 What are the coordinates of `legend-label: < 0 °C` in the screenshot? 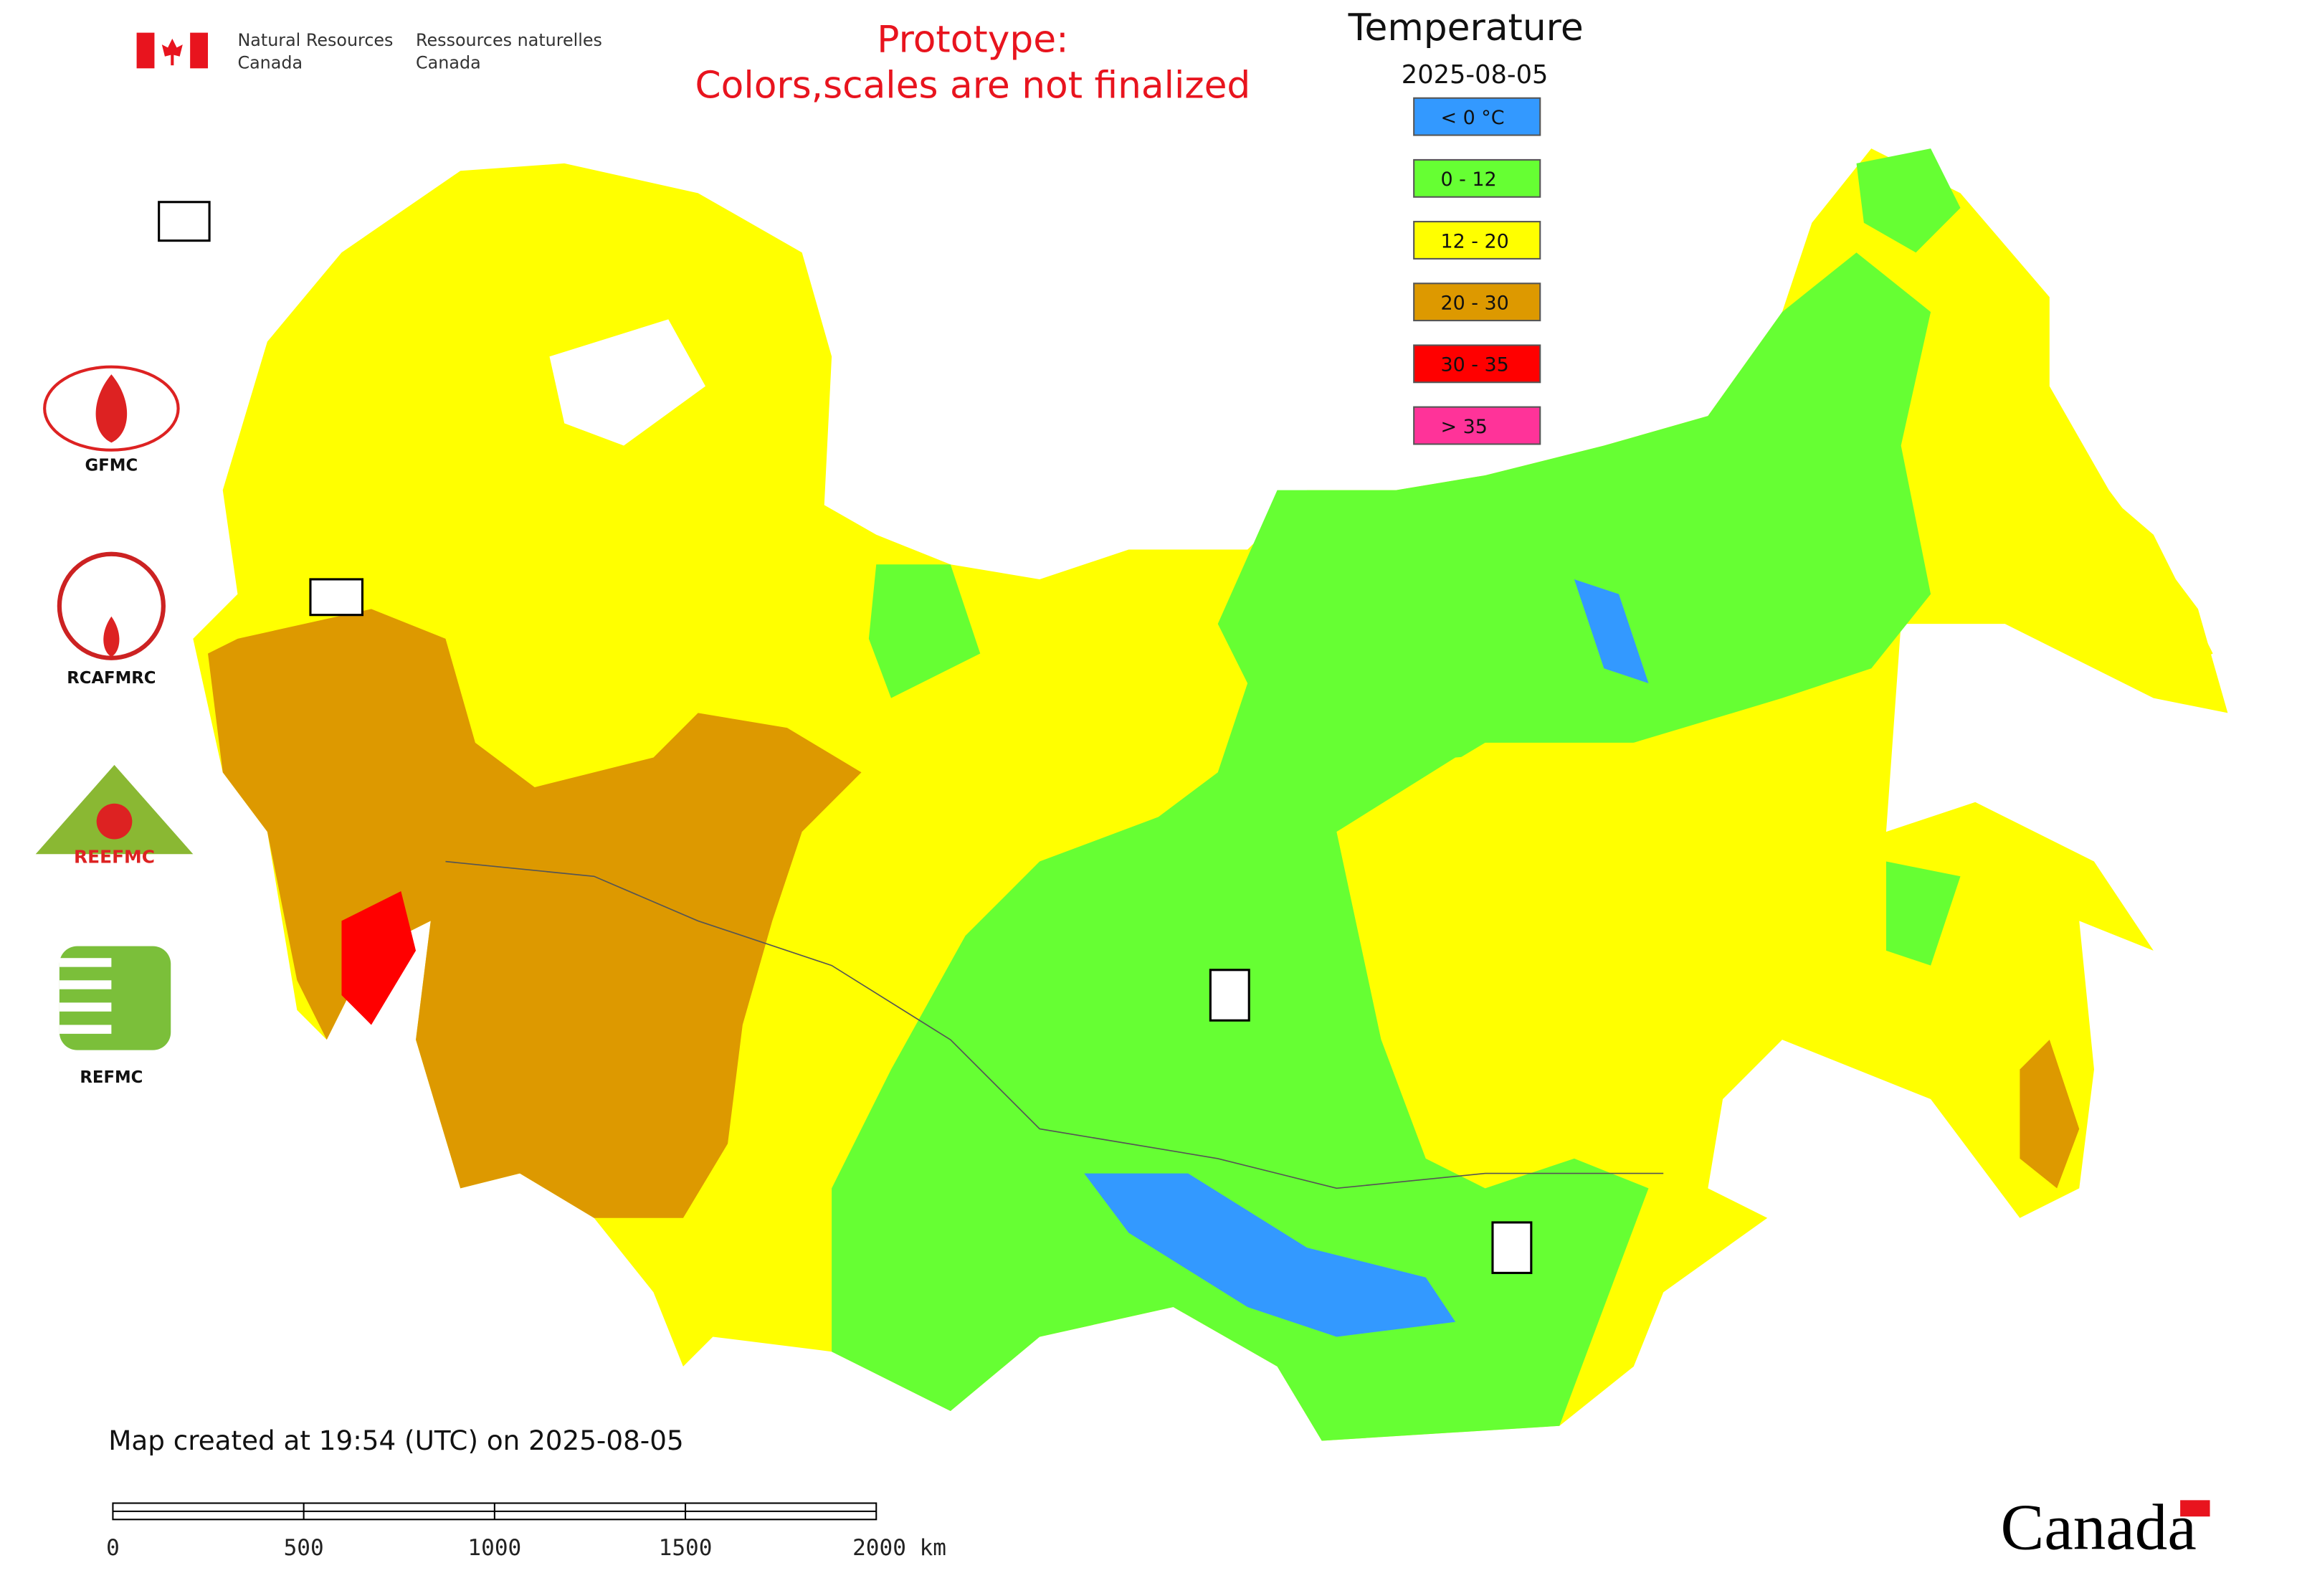 It's located at (1472, 118).